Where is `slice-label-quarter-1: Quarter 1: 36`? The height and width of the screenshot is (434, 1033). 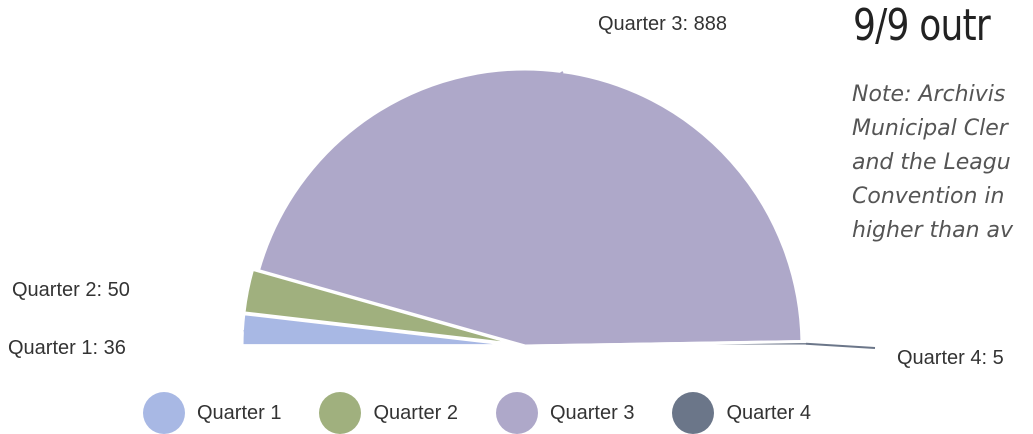 slice-label-quarter-1: Quarter 1: 36 is located at coordinates (67, 348).